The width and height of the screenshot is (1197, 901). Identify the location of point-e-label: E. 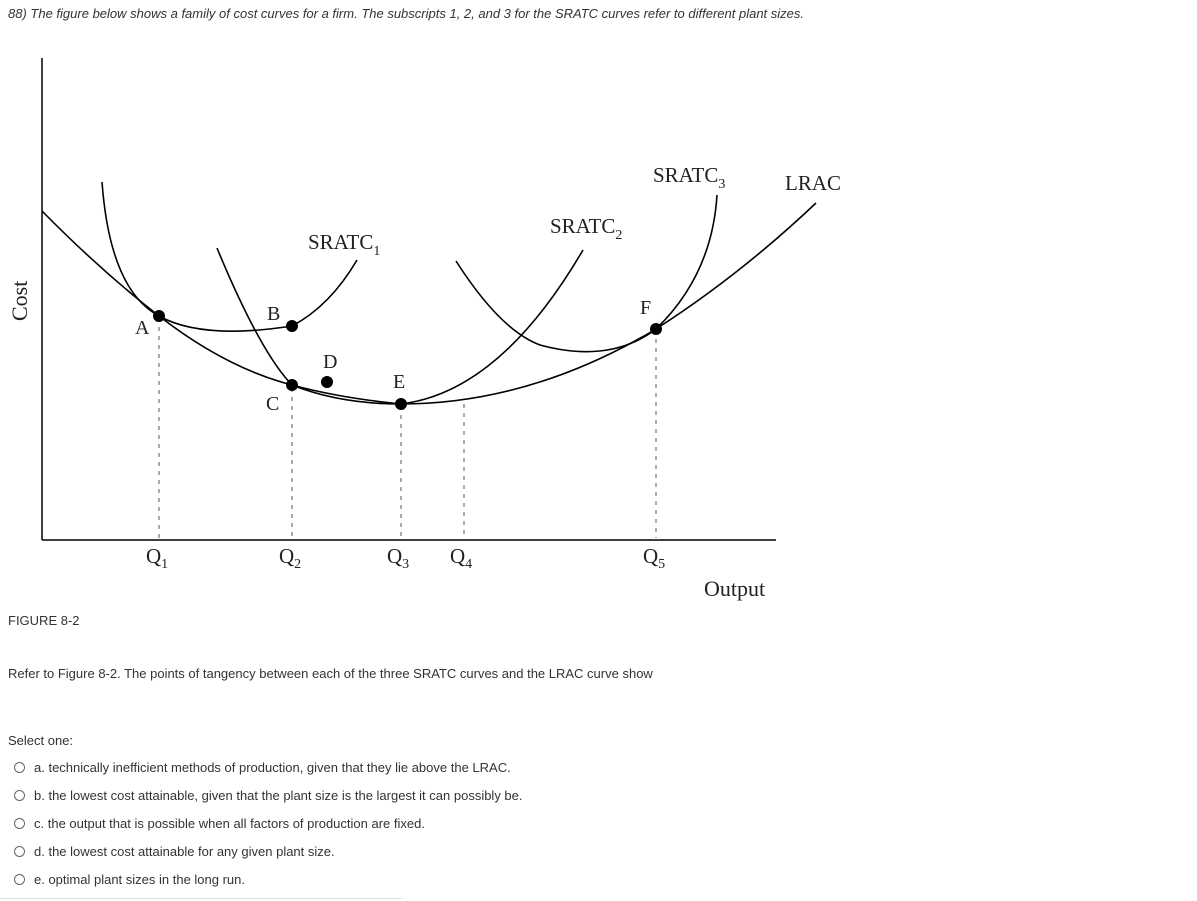
(399, 382).